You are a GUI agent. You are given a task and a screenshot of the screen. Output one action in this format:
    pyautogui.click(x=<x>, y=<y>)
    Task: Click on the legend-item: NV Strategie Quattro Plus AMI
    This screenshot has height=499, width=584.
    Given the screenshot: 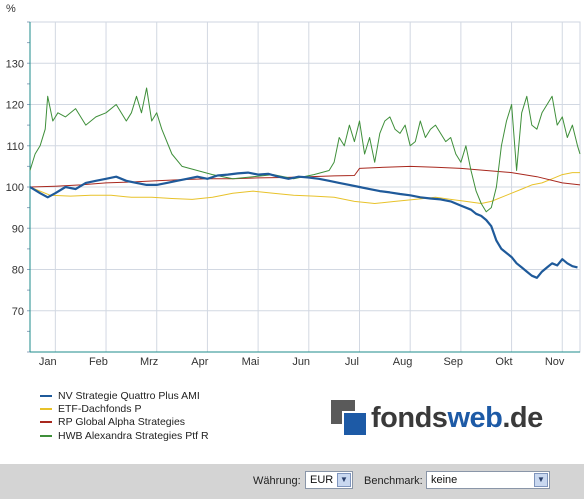 What is the action you would take?
    pyautogui.click(x=124, y=395)
    